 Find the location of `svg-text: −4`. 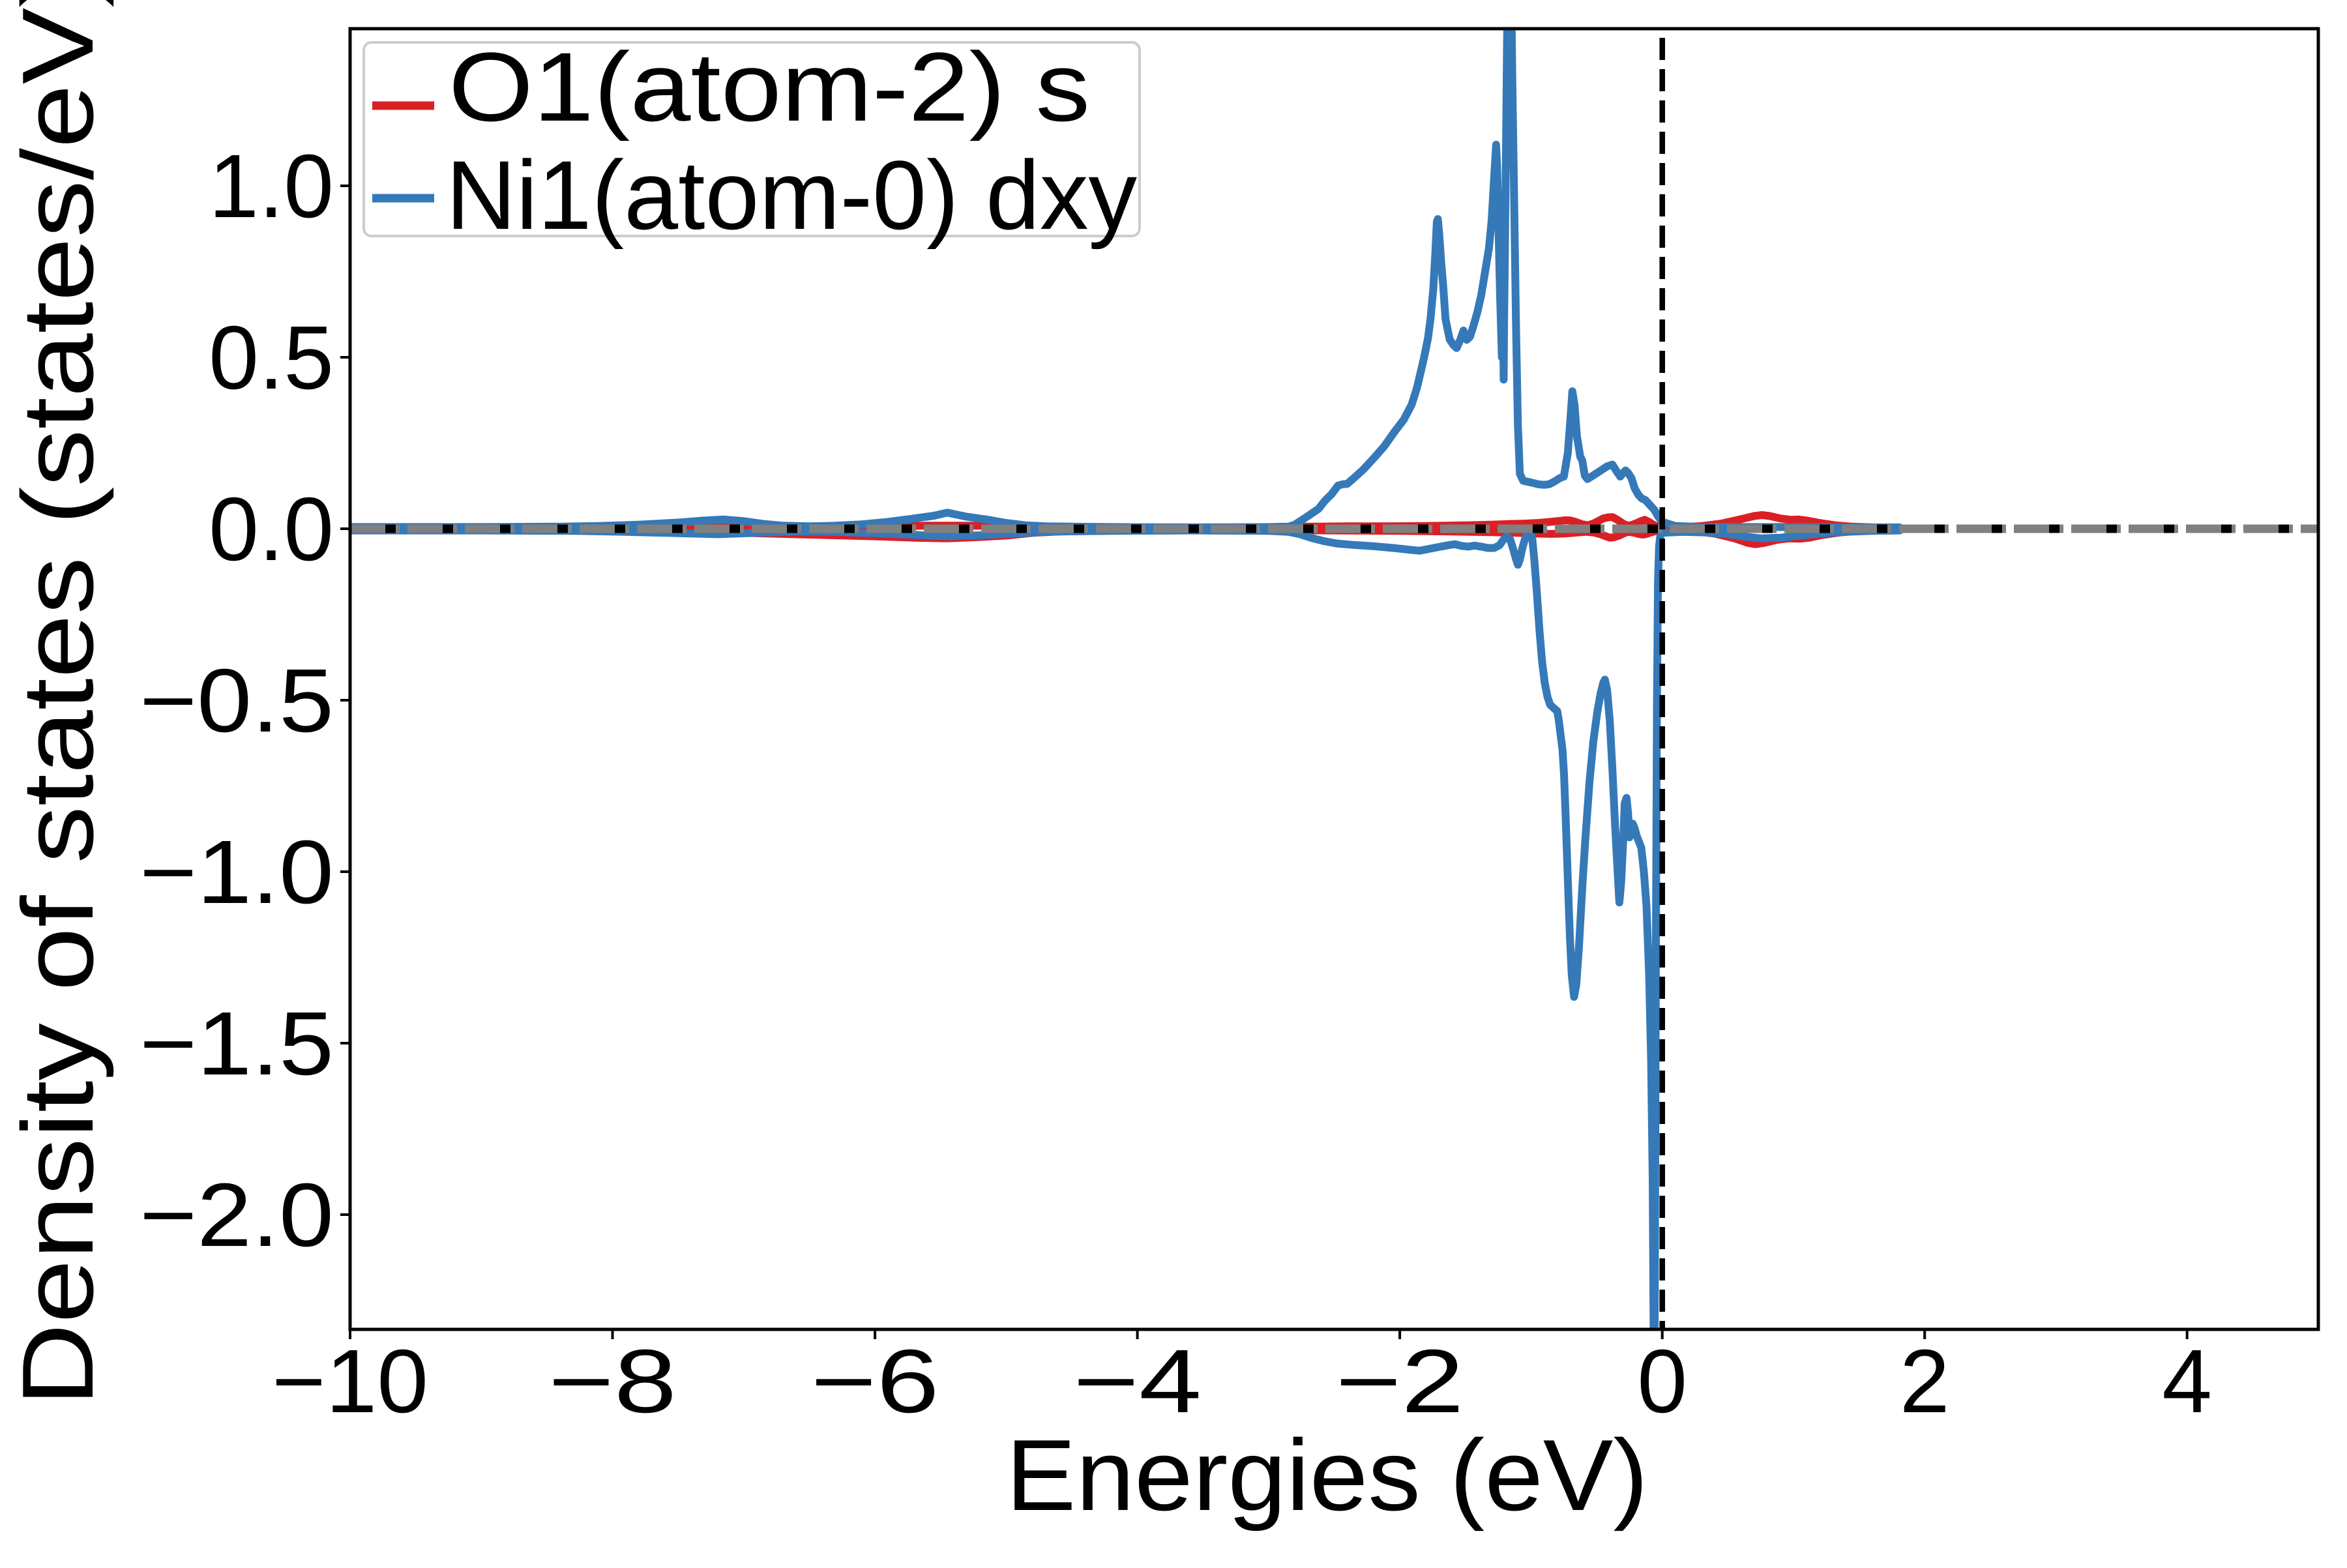

svg-text: −4 is located at coordinates (1137, 1381).